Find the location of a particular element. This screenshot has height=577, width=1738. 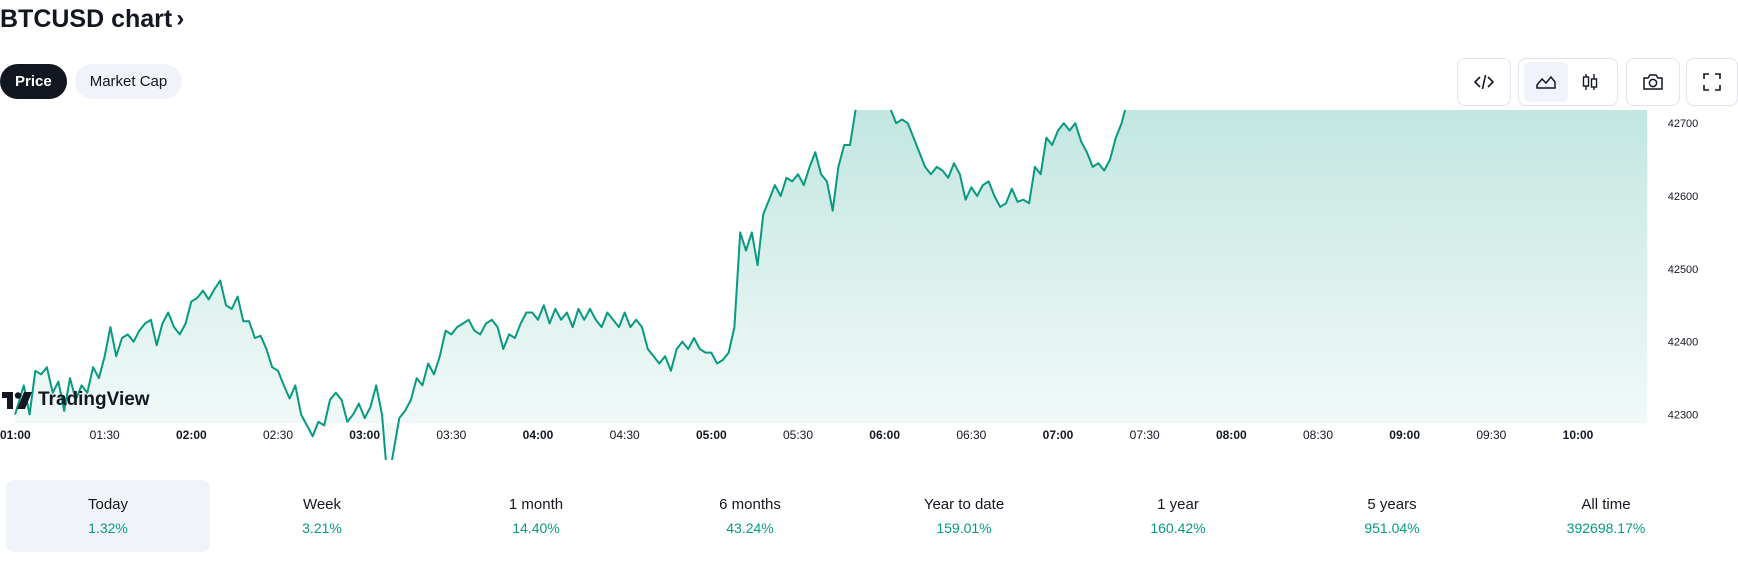

period-6-months: 6 months 43.24% is located at coordinates (750, 516).